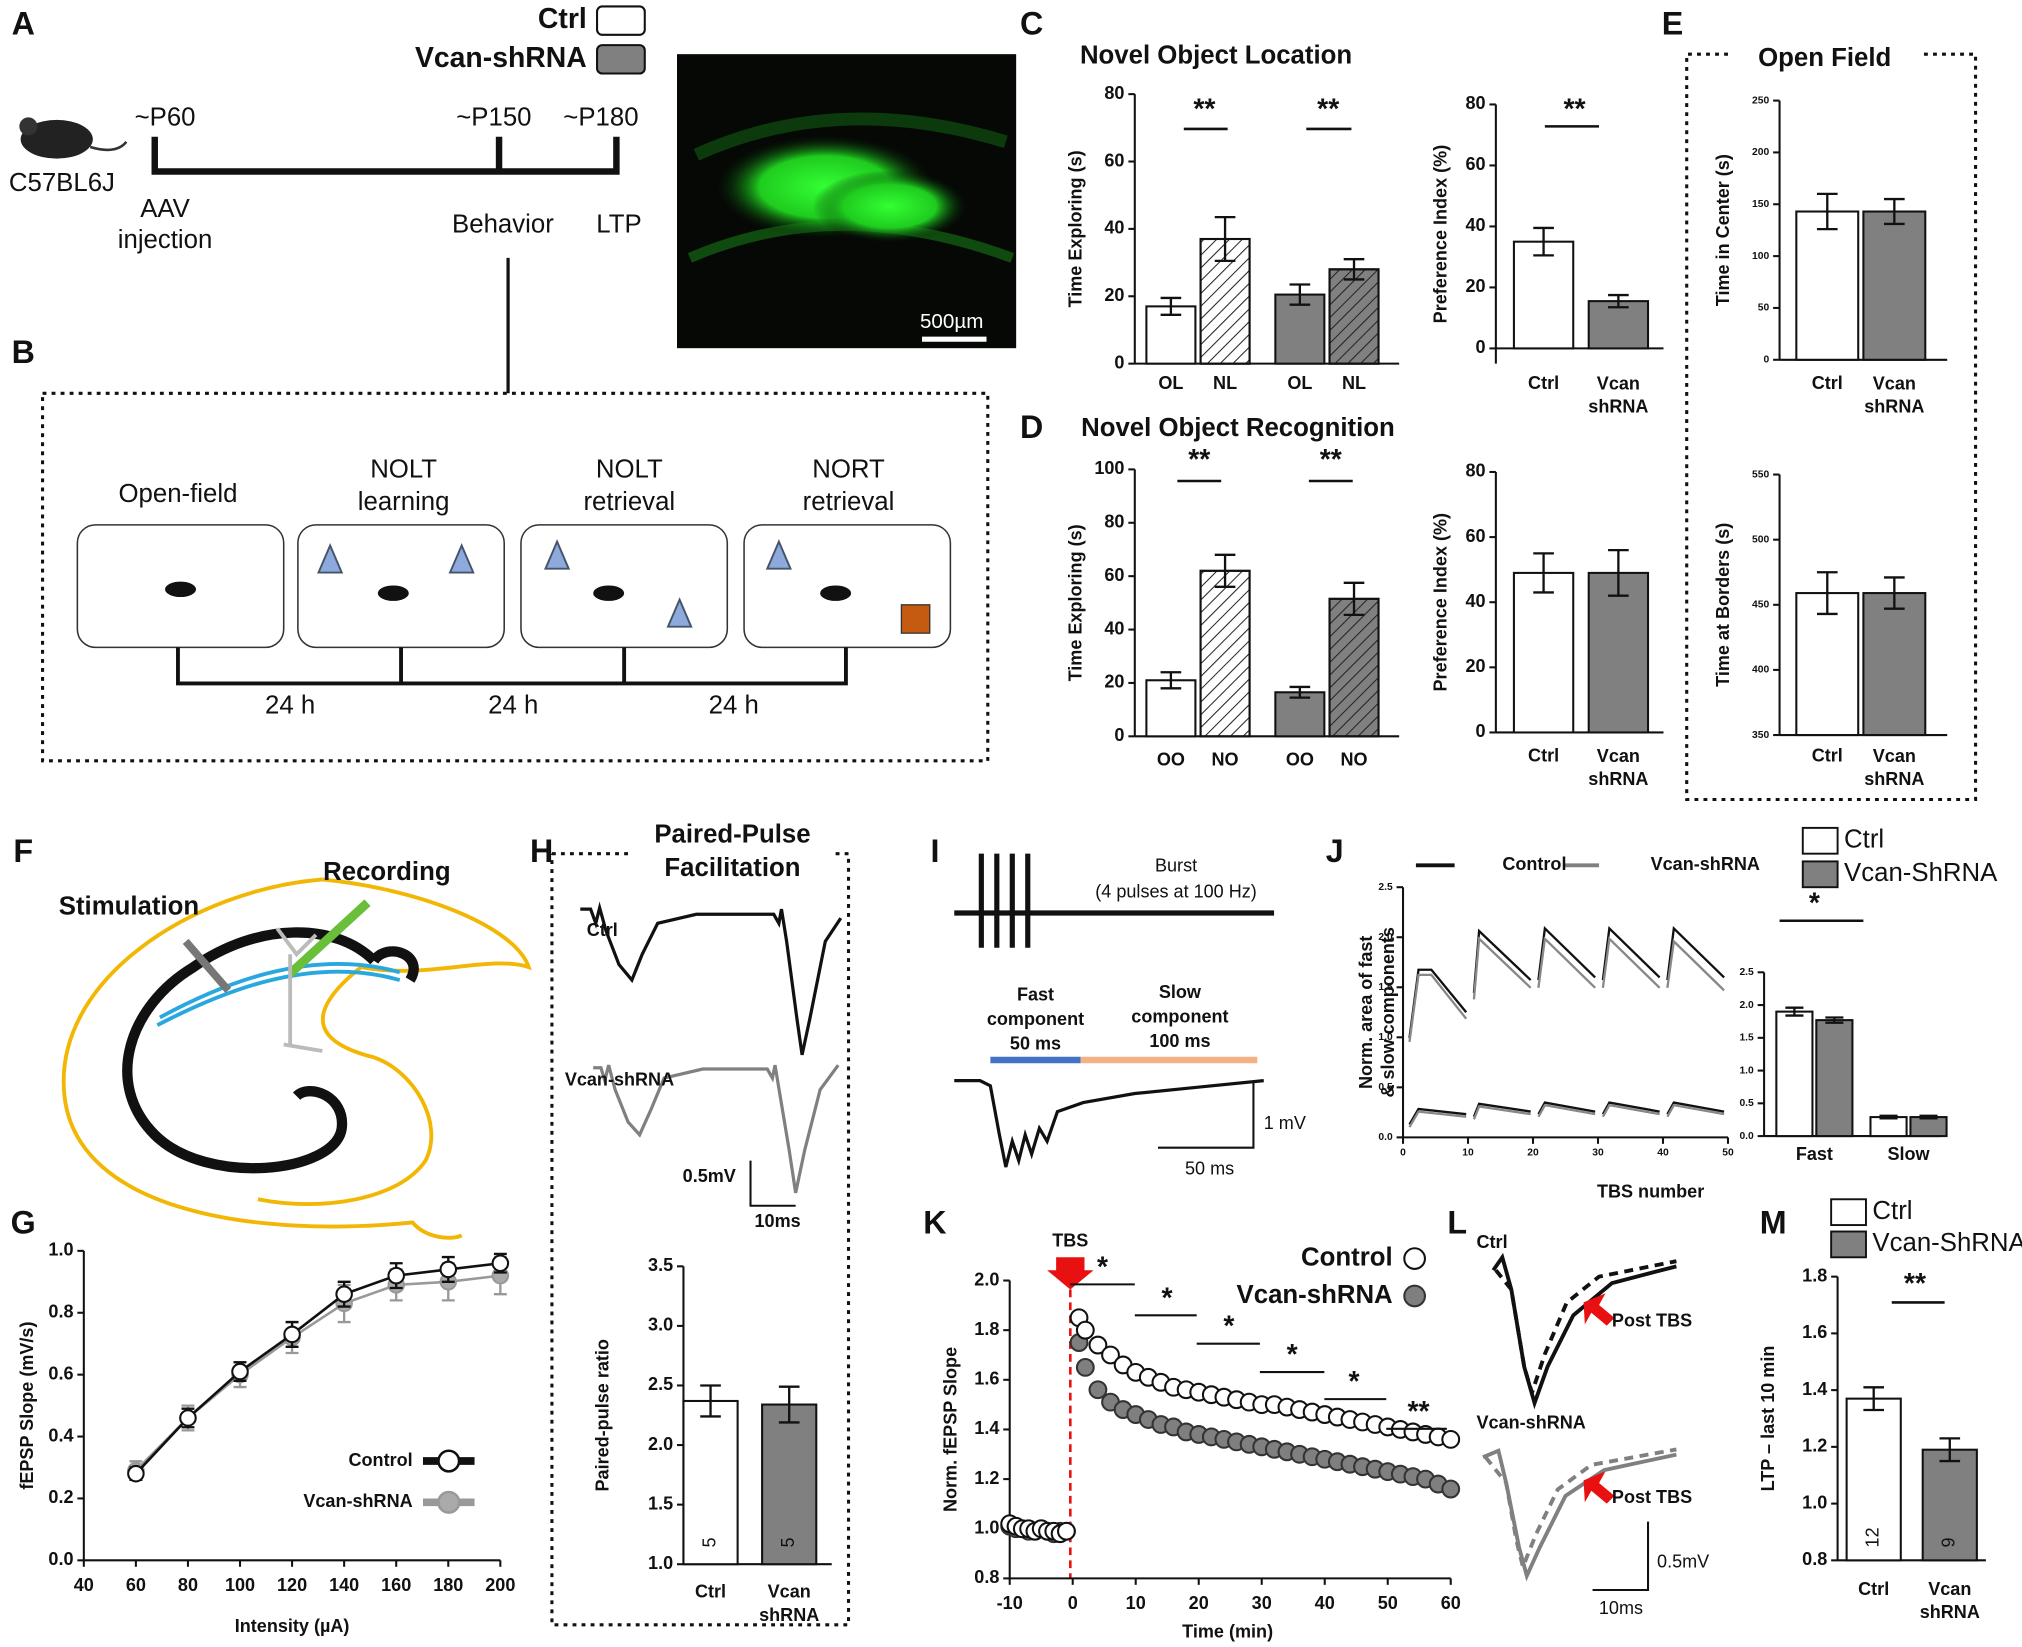 Image resolution: width=2022 pixels, height=1647 pixels. What do you see at coordinates (660, 1325) in the screenshot?
I see `y-tick-label: 3.0` at bounding box center [660, 1325].